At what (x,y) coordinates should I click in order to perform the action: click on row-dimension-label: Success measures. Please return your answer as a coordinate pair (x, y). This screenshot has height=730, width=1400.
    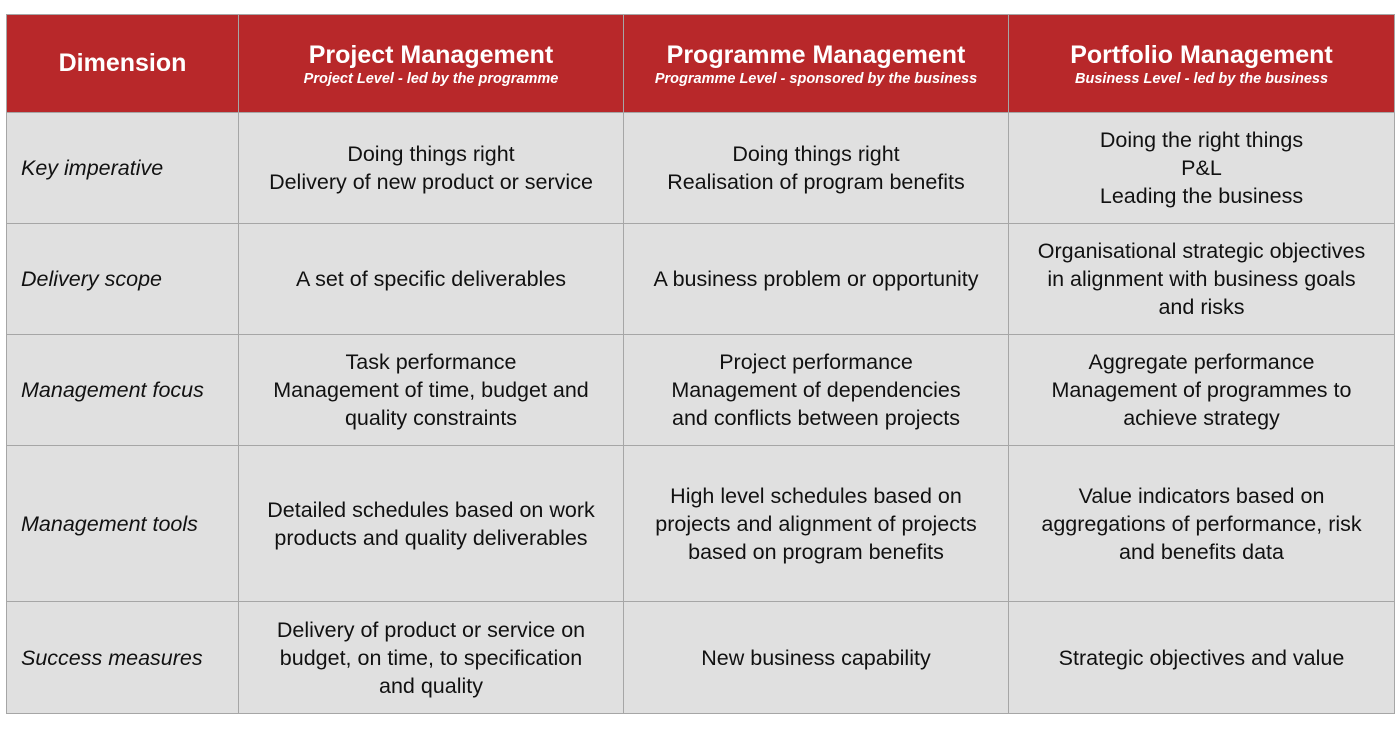
    Looking at the image, I should click on (122, 657).